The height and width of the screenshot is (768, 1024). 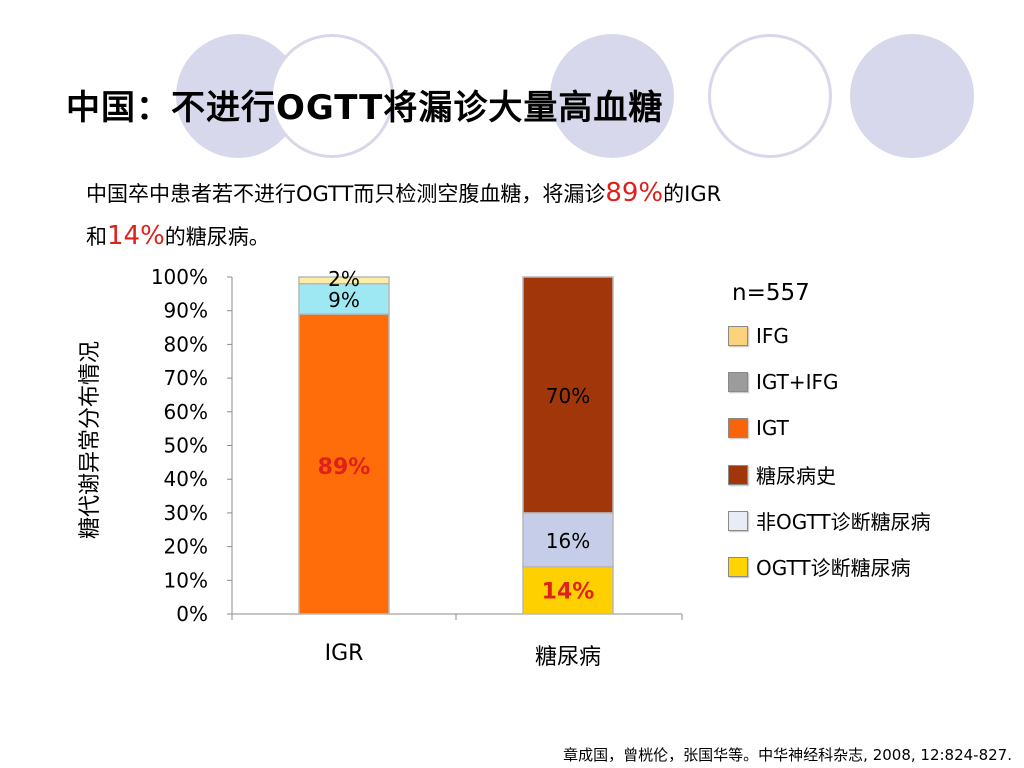 What do you see at coordinates (796, 476) in the screenshot?
I see `legend-label: 糖尿病史` at bounding box center [796, 476].